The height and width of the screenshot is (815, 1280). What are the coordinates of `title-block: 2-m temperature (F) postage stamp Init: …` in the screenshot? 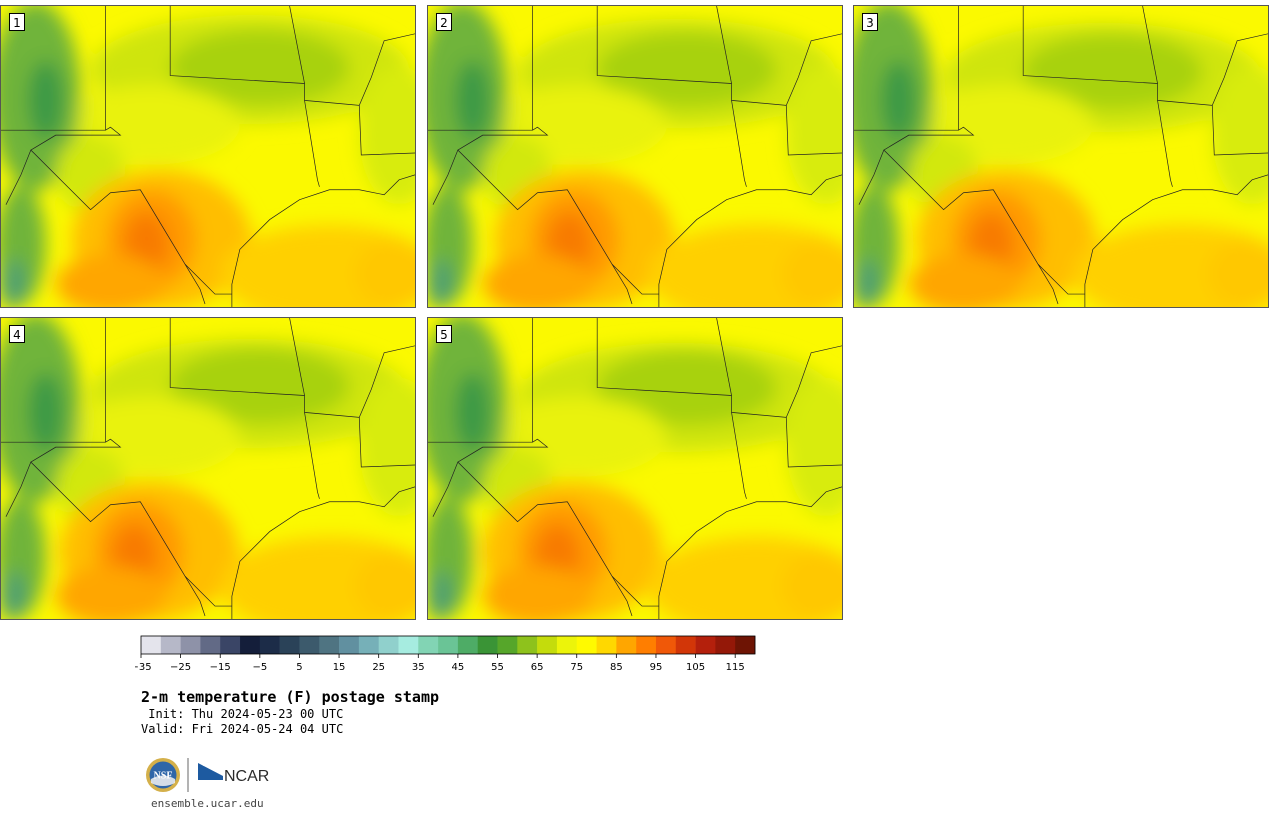 It's located at (290, 712).